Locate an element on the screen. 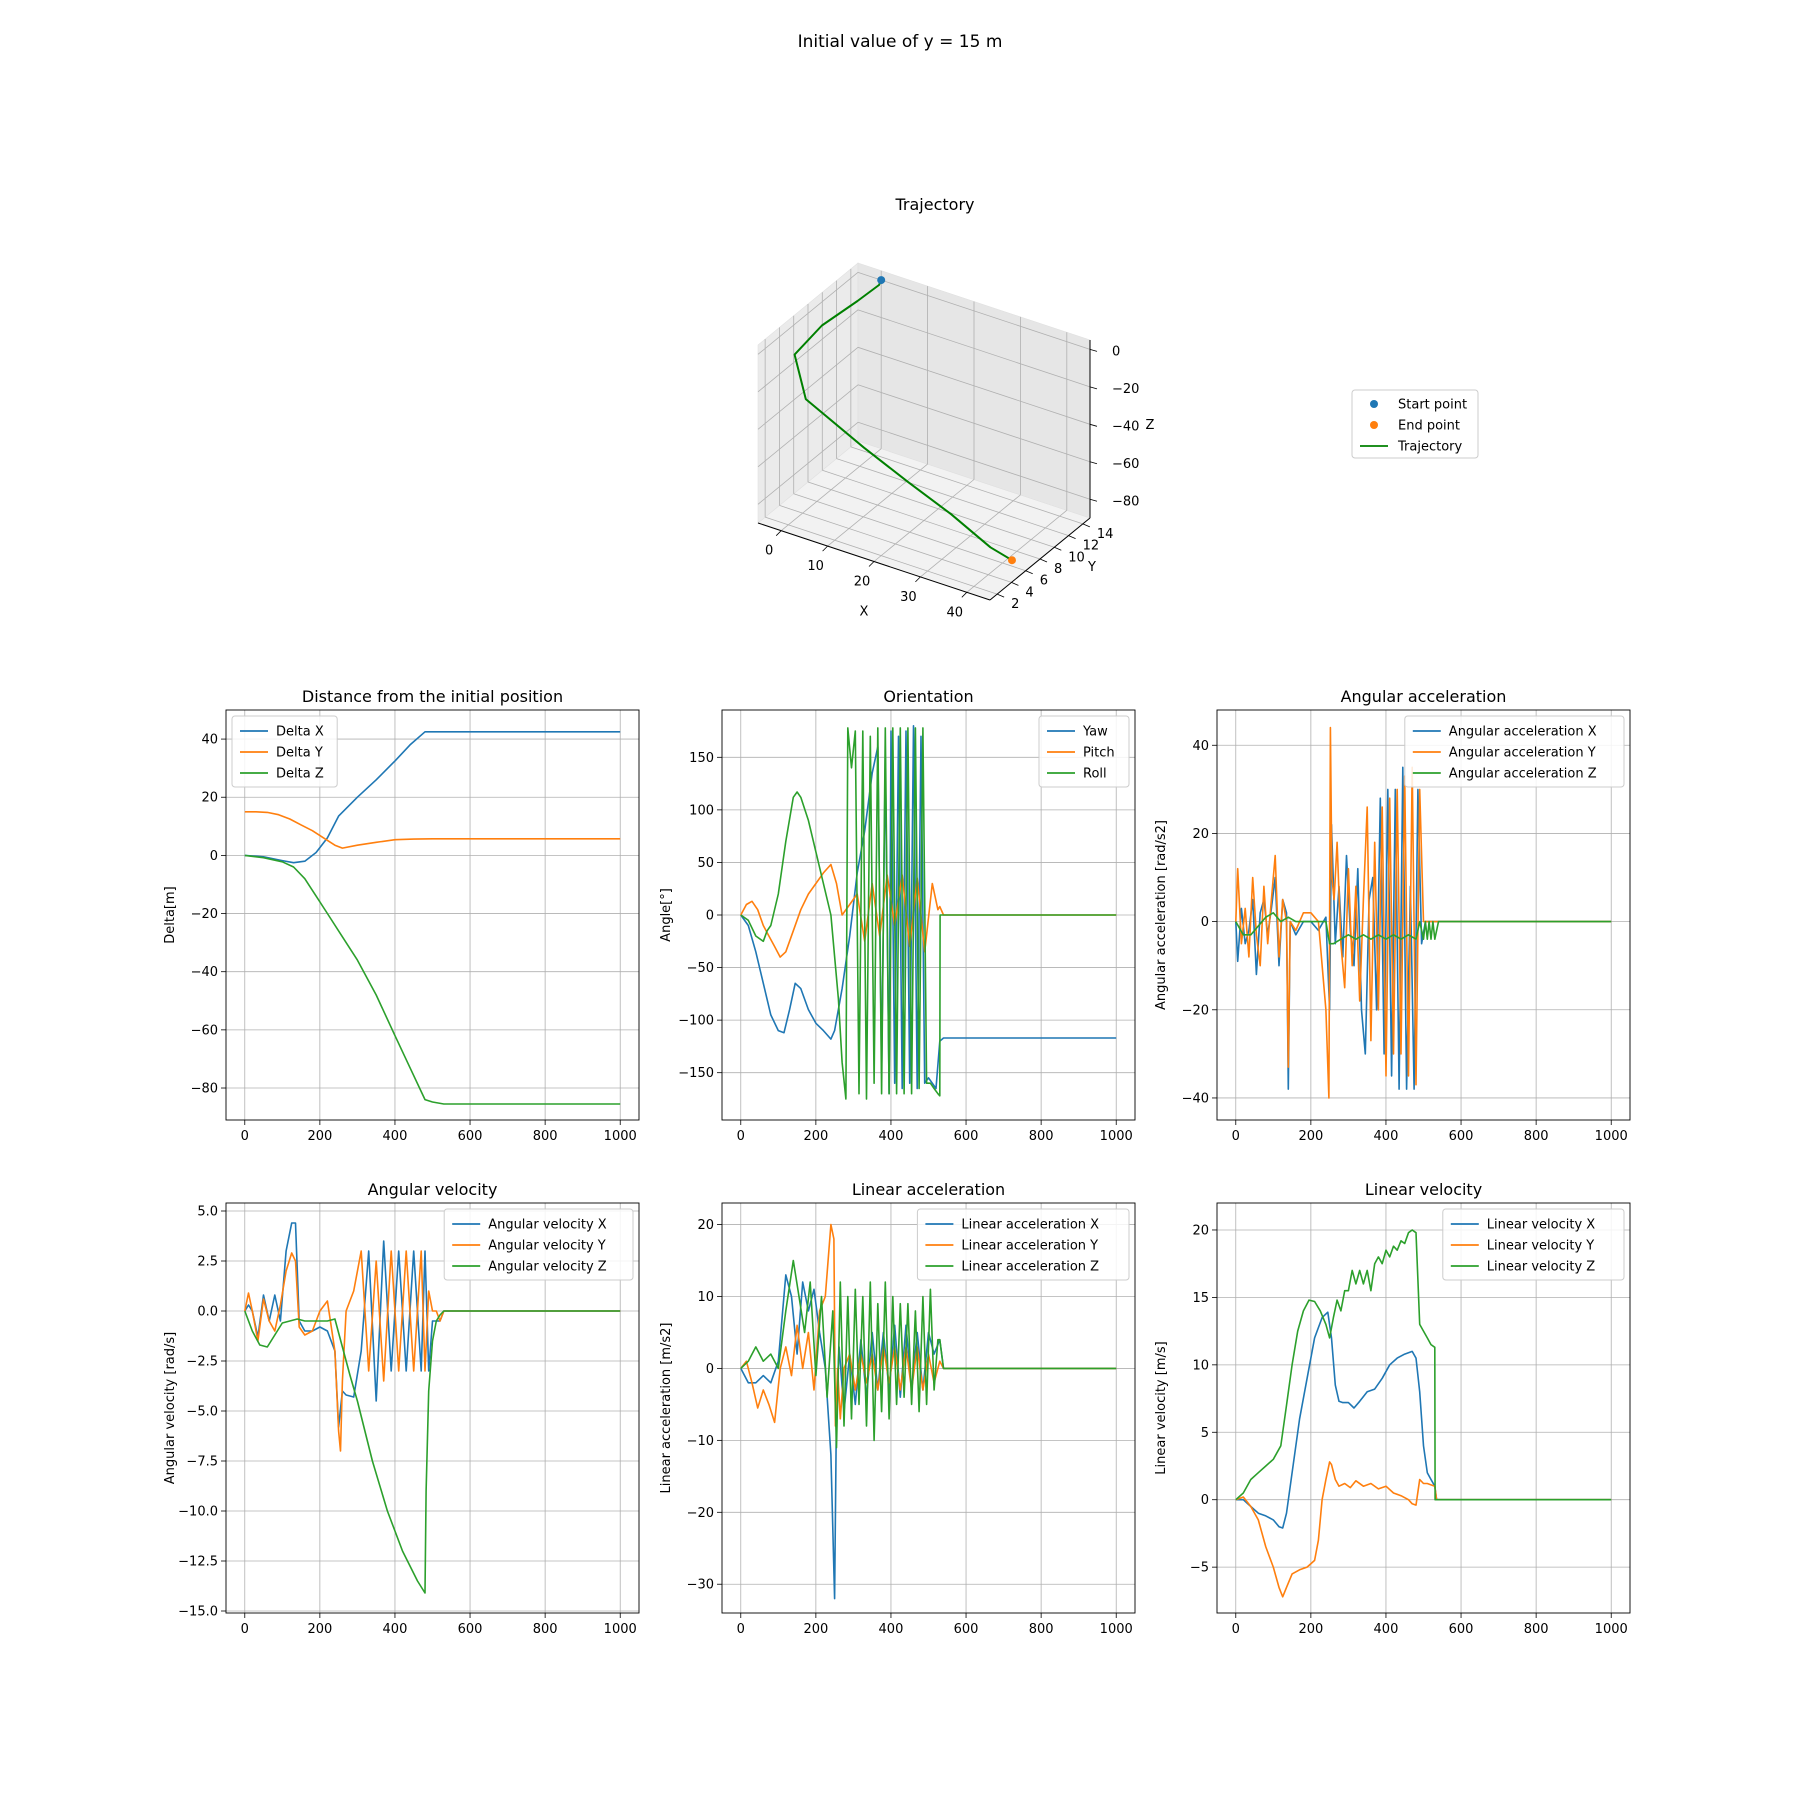  y-axis-label: Angular acceleration [rad/s2] is located at coordinates (1161, 915).